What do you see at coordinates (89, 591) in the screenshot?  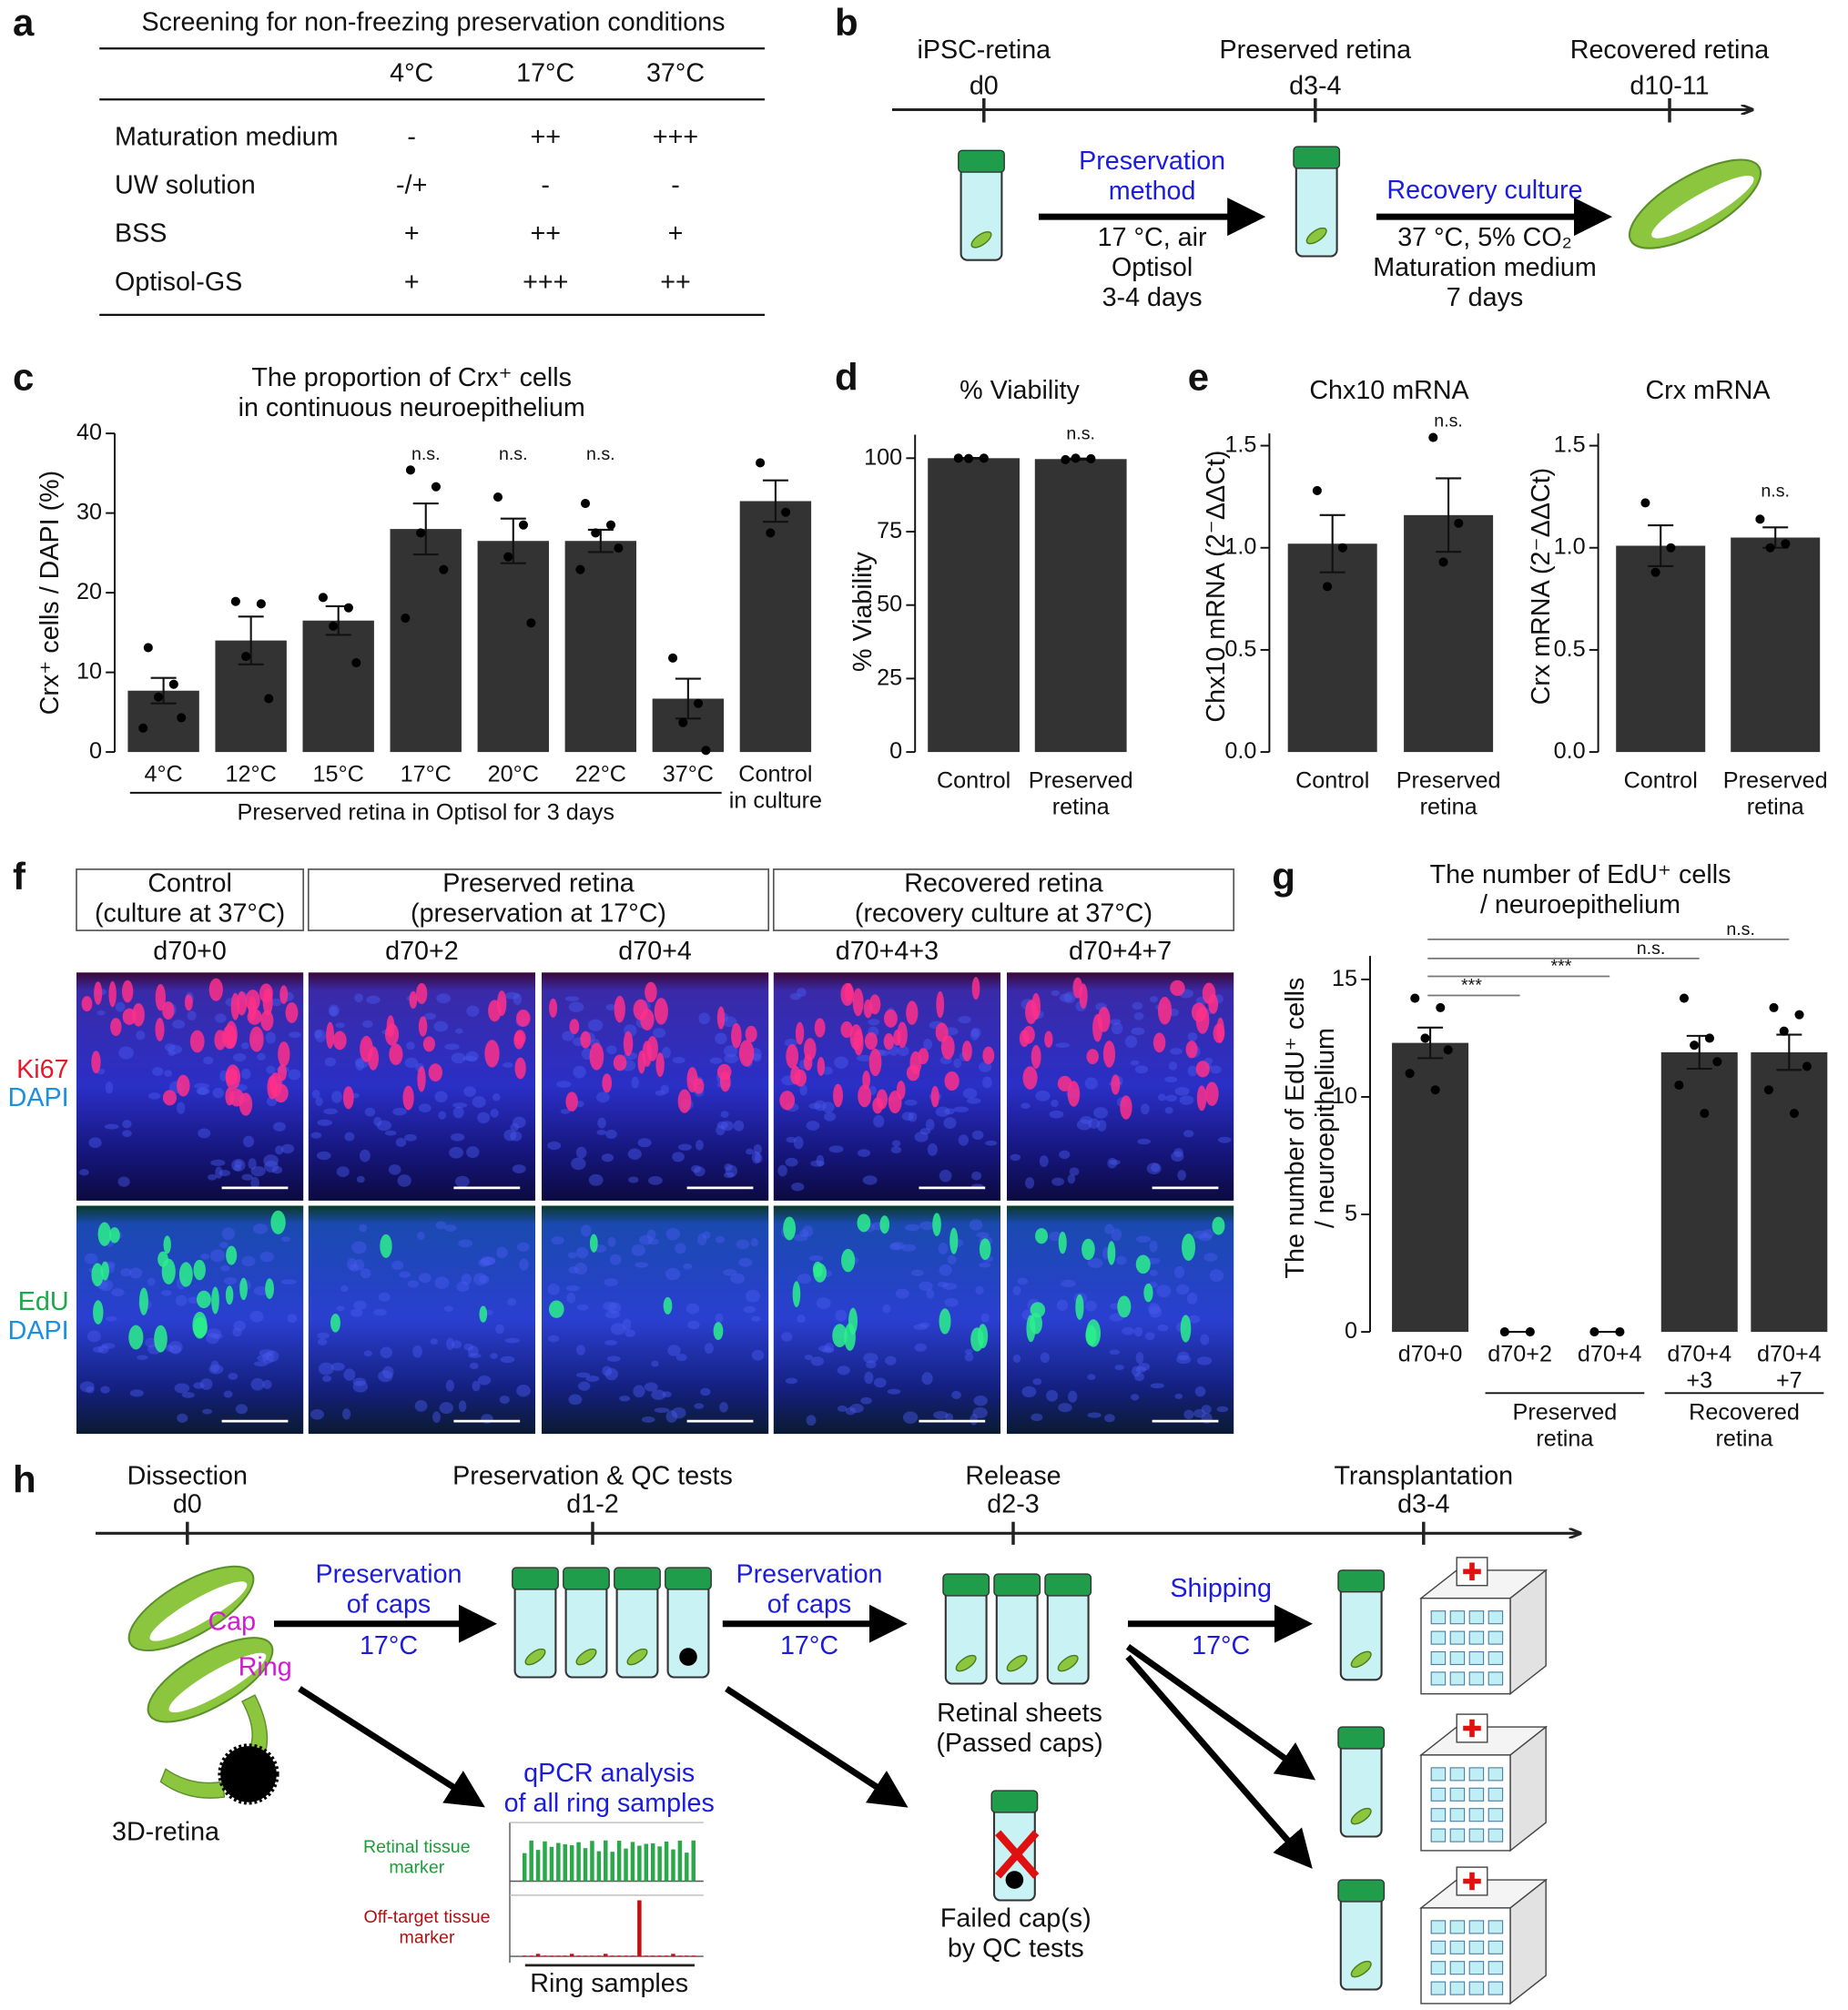 I see `y-tick-label: 20` at bounding box center [89, 591].